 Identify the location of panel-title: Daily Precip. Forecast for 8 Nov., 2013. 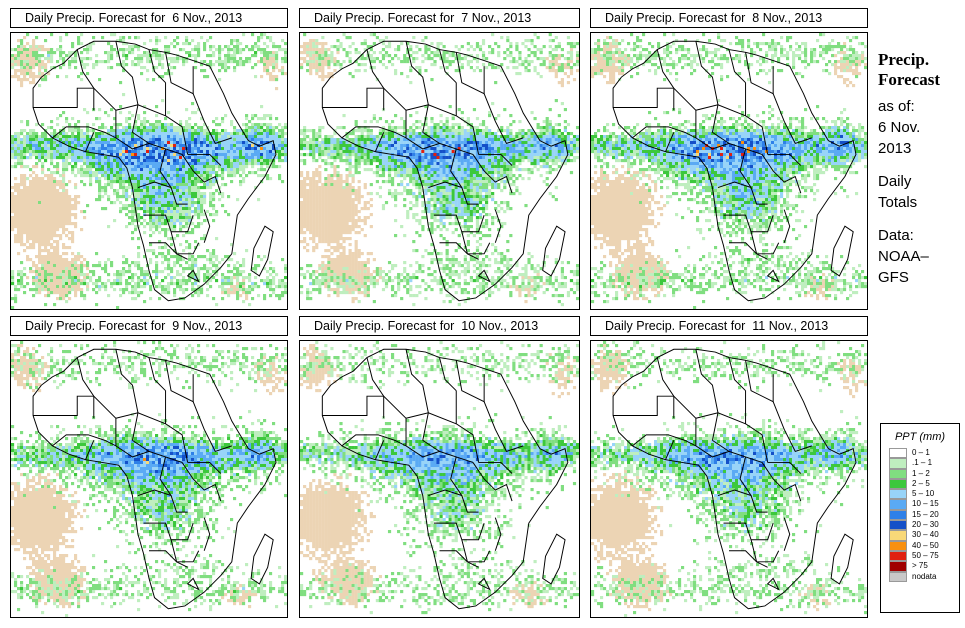
(729, 18).